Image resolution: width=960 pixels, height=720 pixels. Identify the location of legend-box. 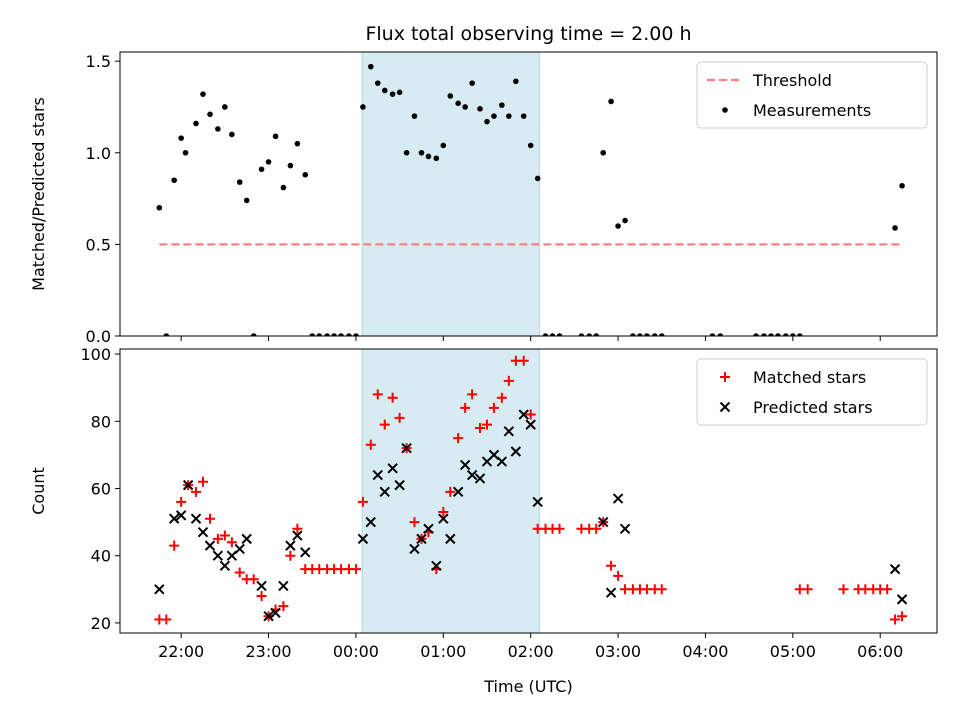
(812, 392).